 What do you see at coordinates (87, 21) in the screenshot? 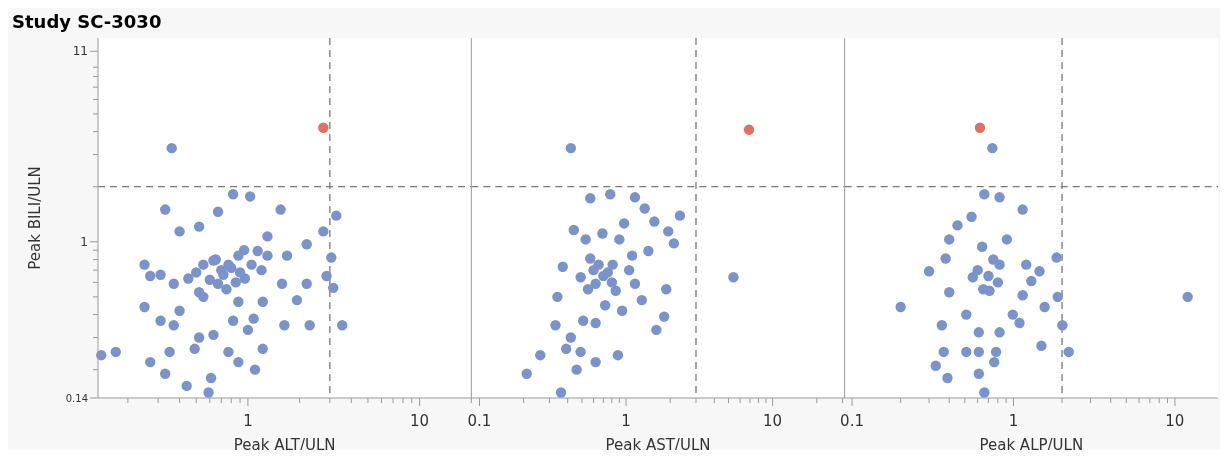
I see `chart-title: Study SC-3030` at bounding box center [87, 21].